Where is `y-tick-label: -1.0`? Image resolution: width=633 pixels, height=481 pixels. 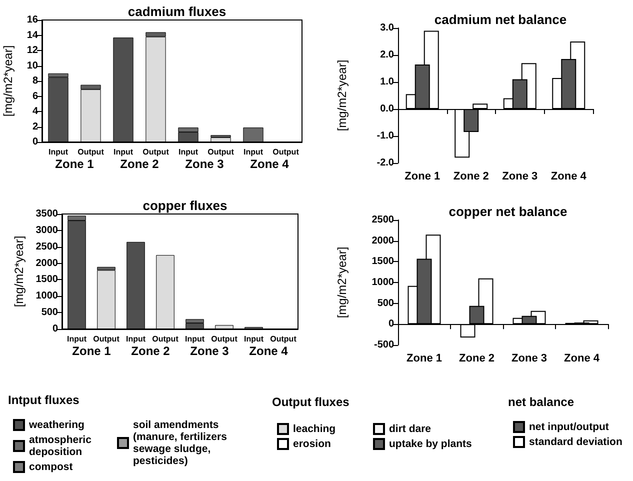 y-tick-label: -1.0 is located at coordinates (385, 136).